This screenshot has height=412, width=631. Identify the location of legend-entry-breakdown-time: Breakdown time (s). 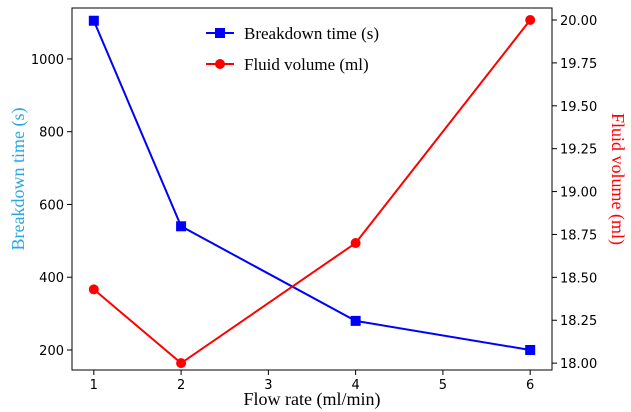
(292, 33).